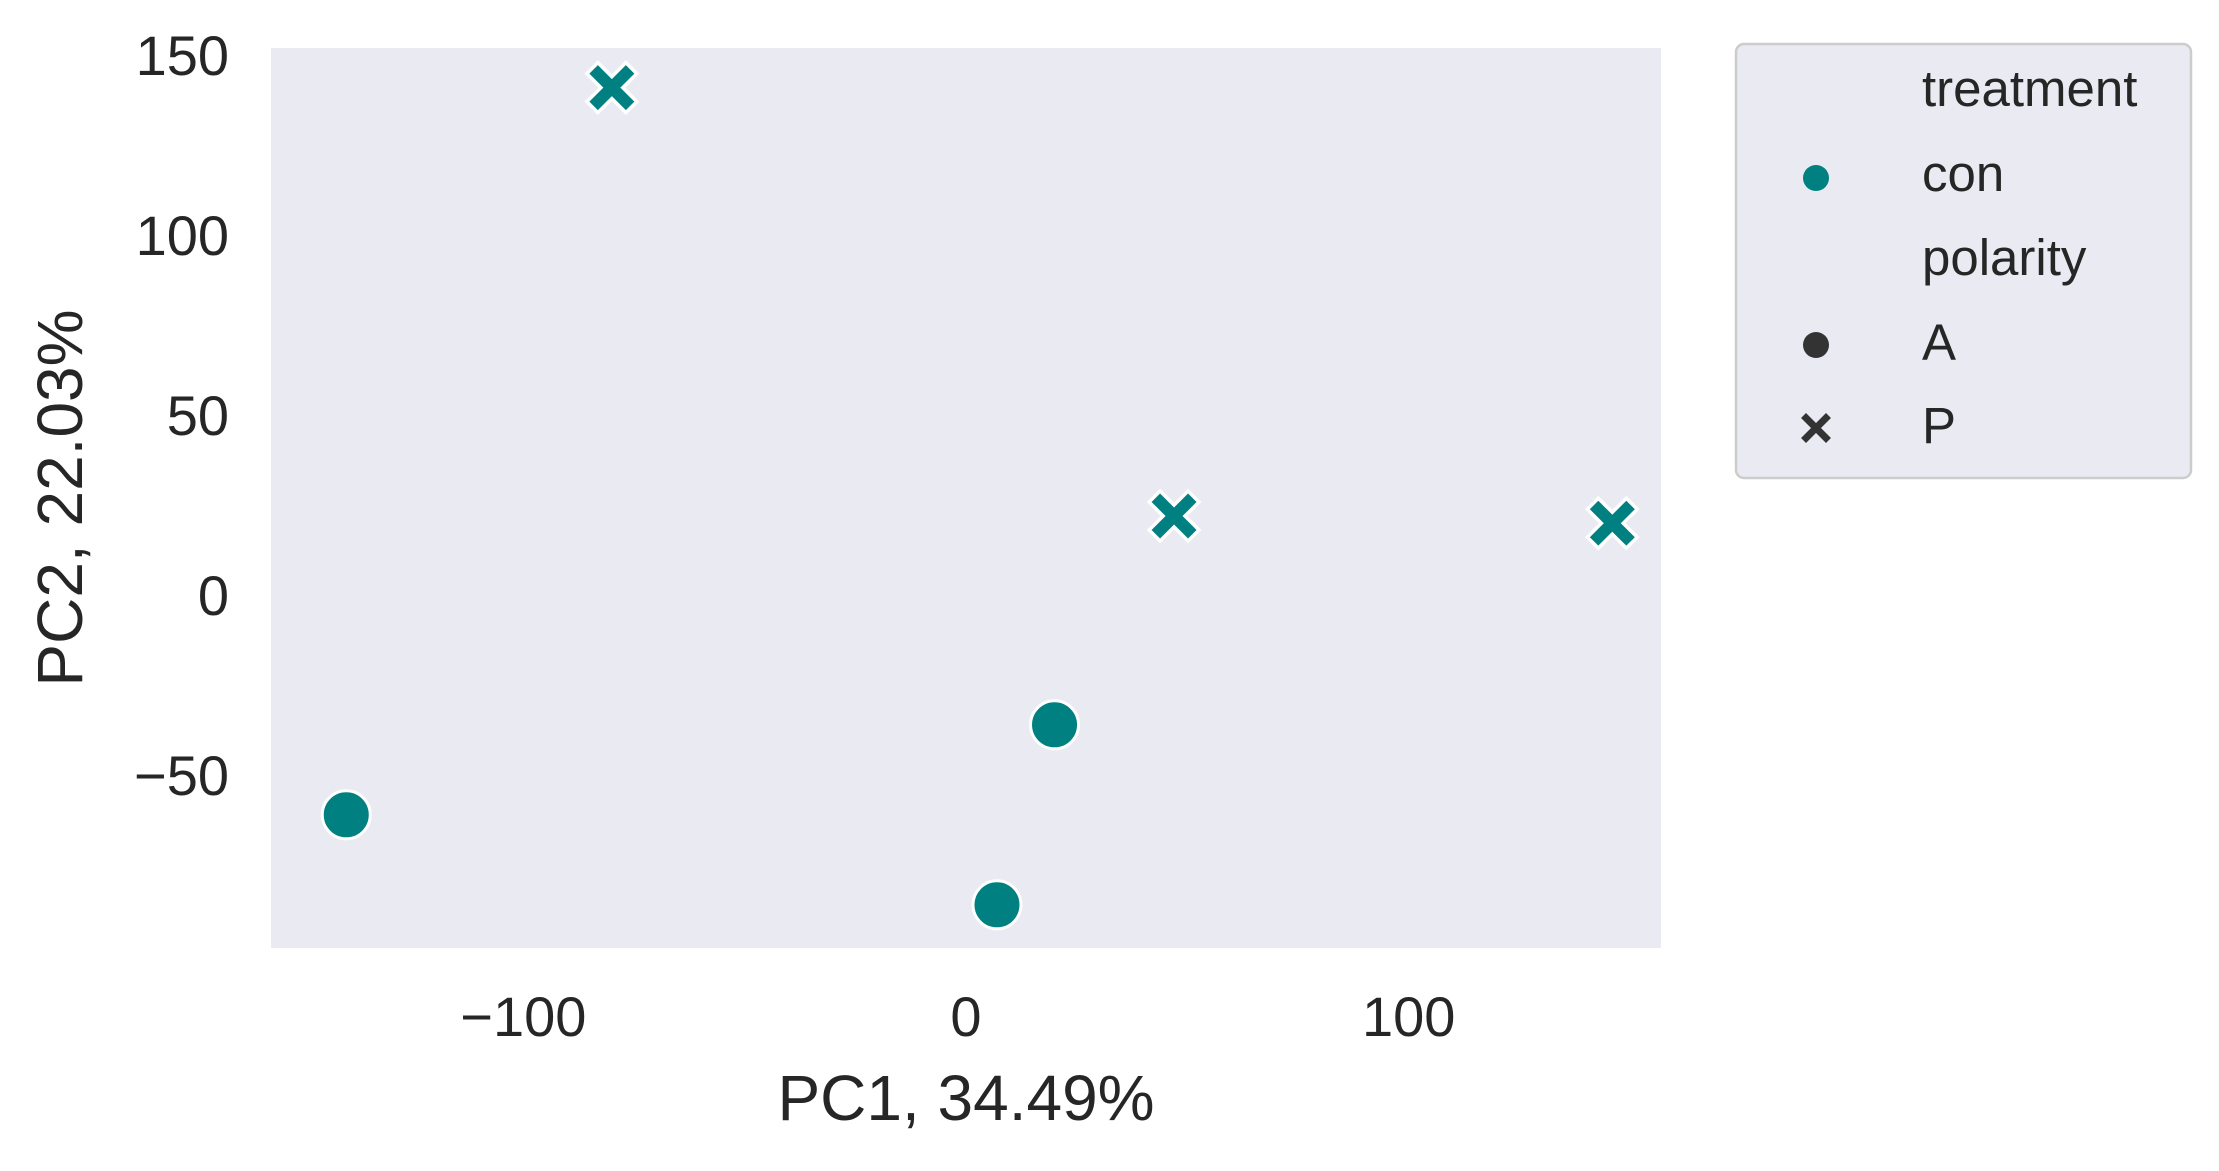 This screenshot has height=1171, width=2219. I want to click on y-tick-labels: −50 0 50 100 150, so click(181, 415).